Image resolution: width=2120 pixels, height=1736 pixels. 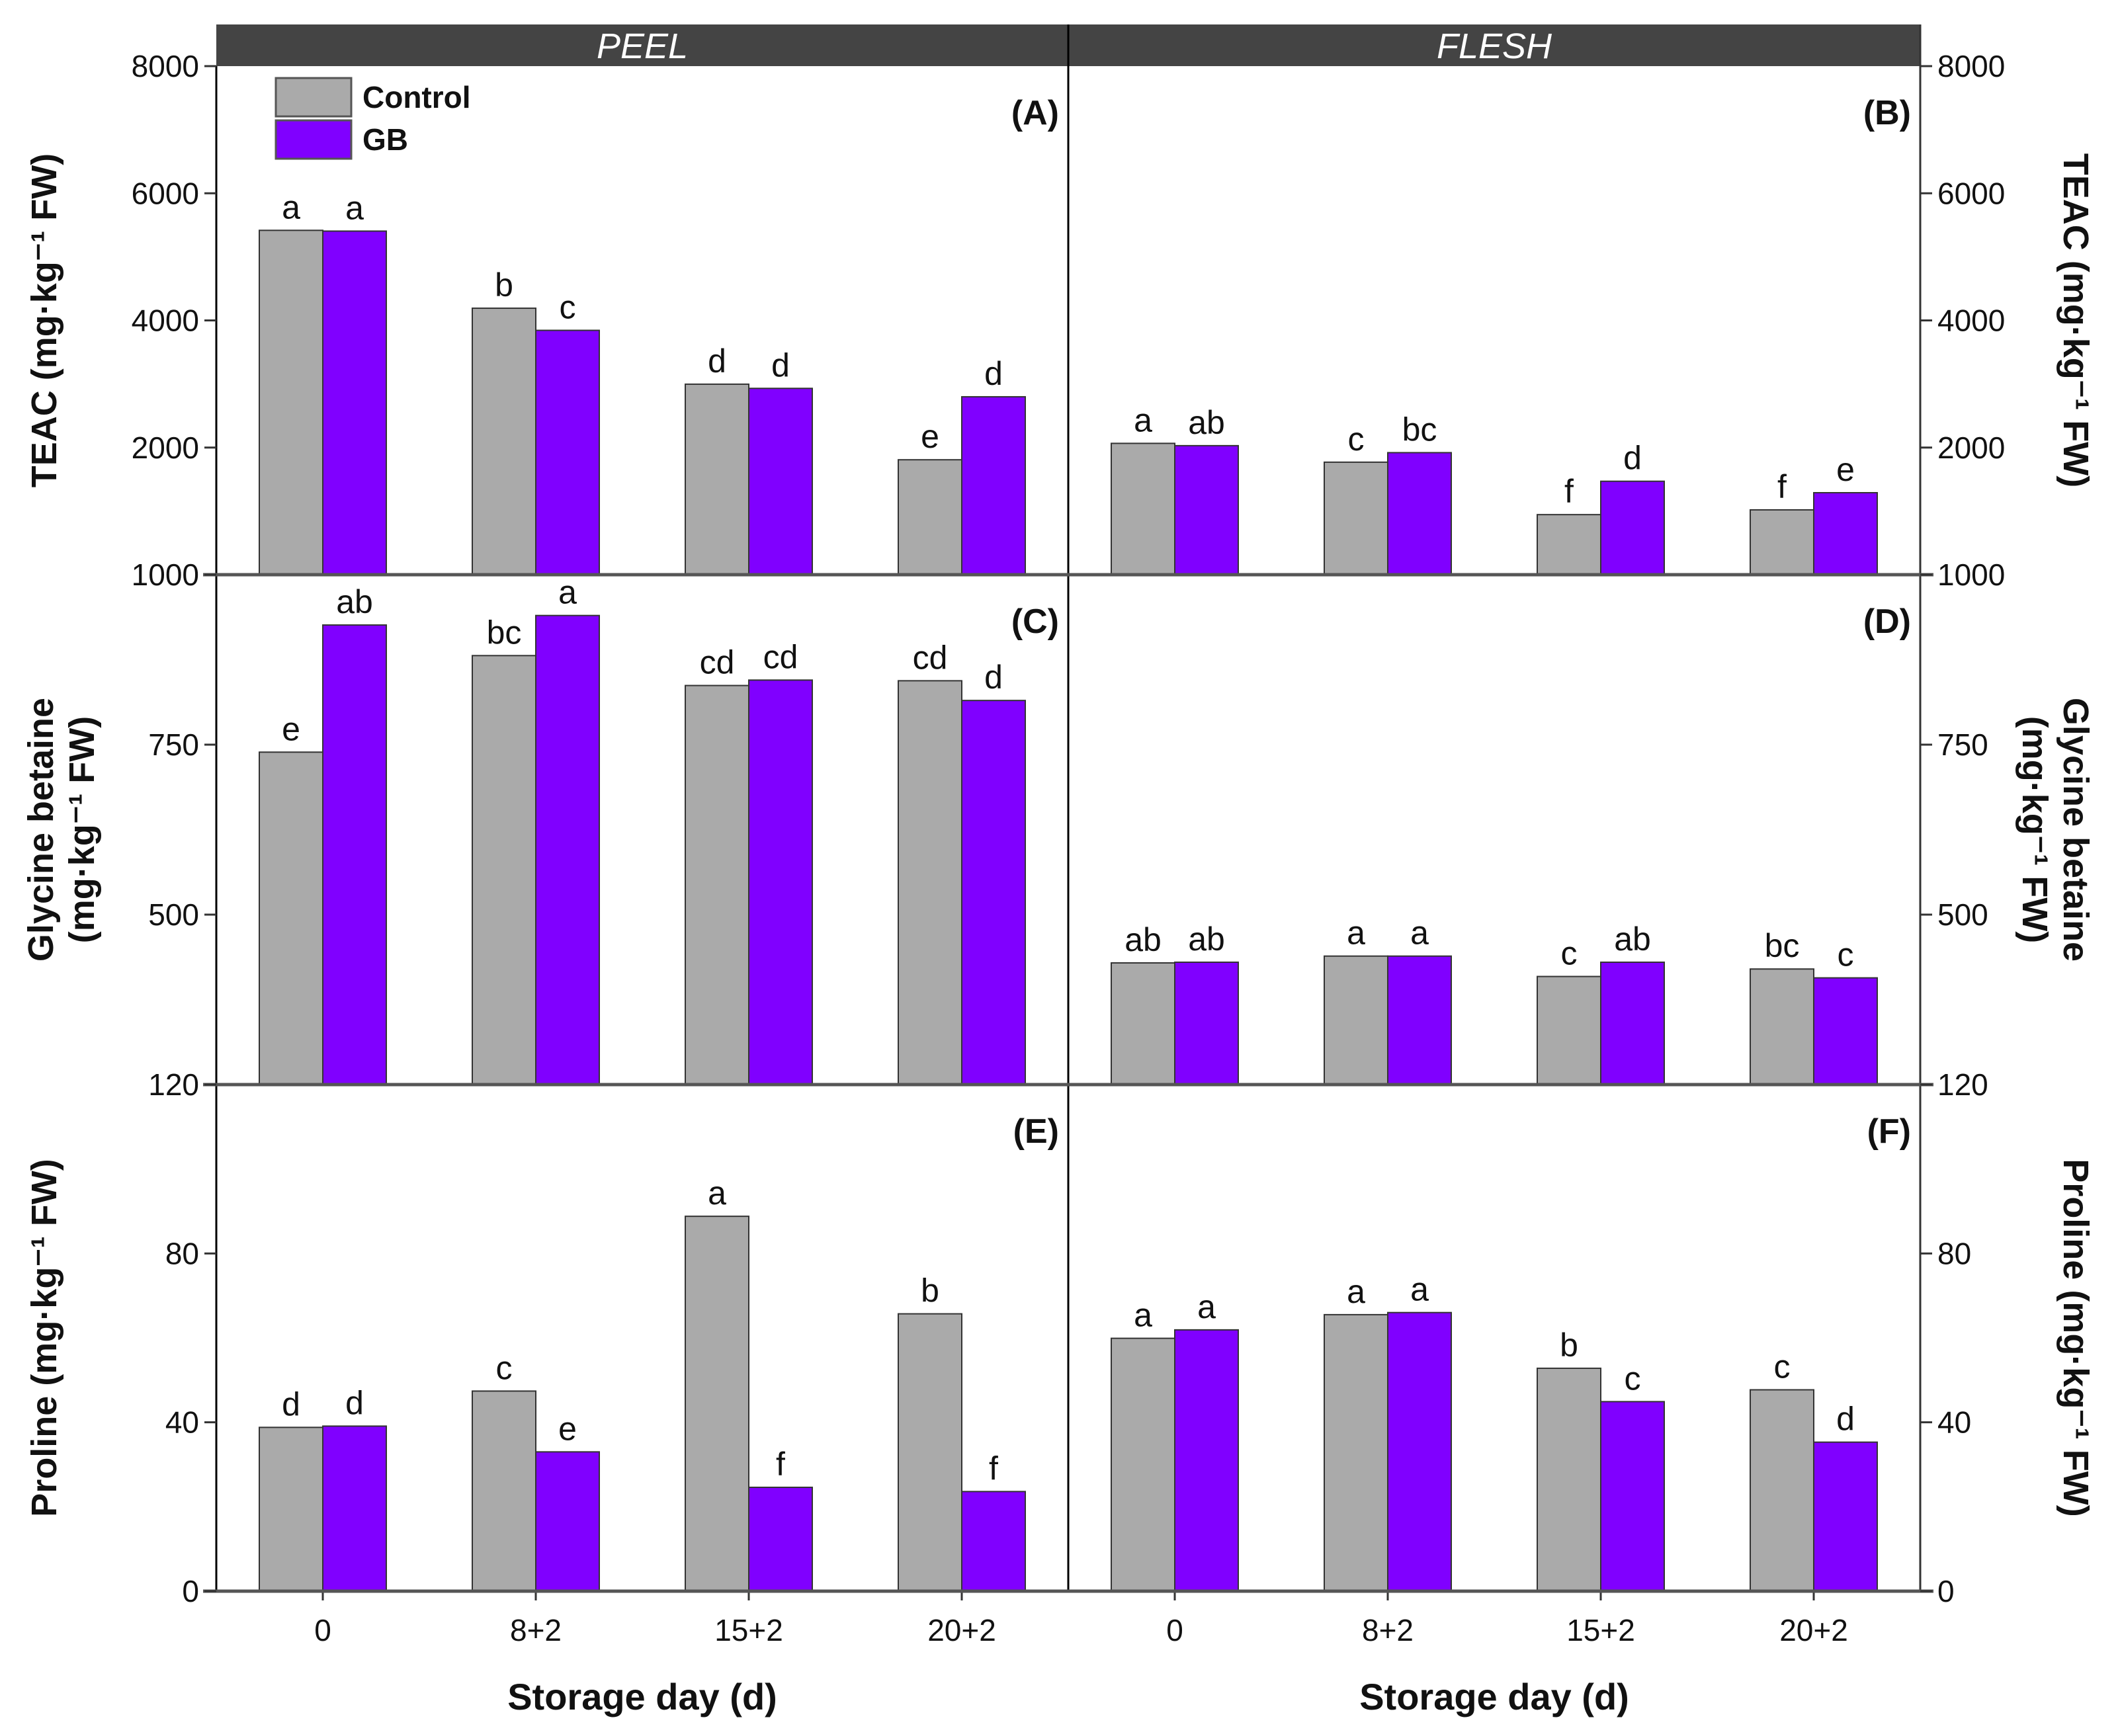 What do you see at coordinates (1036, 1131) in the screenshot?
I see `panel-label: (E)` at bounding box center [1036, 1131].